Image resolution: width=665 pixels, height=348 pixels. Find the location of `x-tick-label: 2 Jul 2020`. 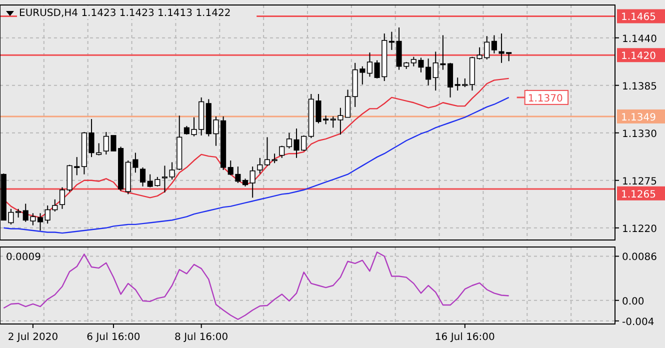

x-tick-label: 2 Jul 2020 is located at coordinates (33, 337).